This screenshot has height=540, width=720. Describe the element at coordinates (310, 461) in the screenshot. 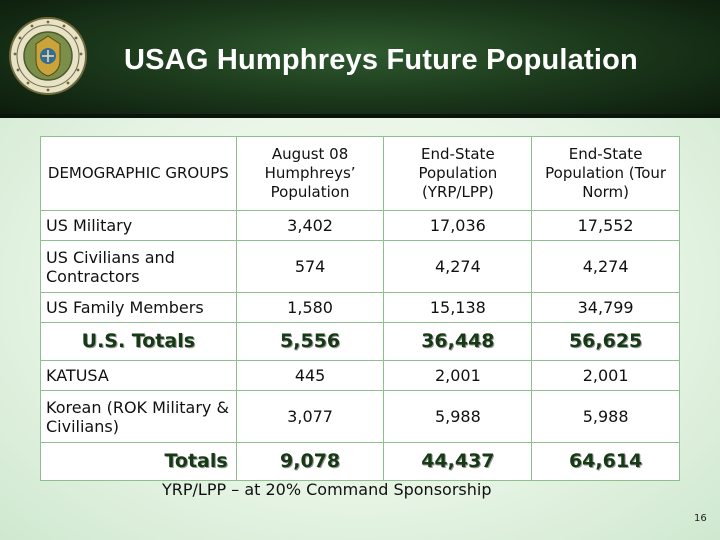

I see `total-cell: 9,078` at that location.